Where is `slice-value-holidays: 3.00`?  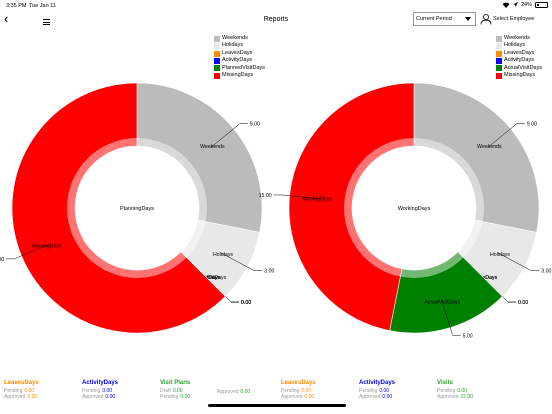 slice-value-holidays: 3.00 is located at coordinates (546, 272).